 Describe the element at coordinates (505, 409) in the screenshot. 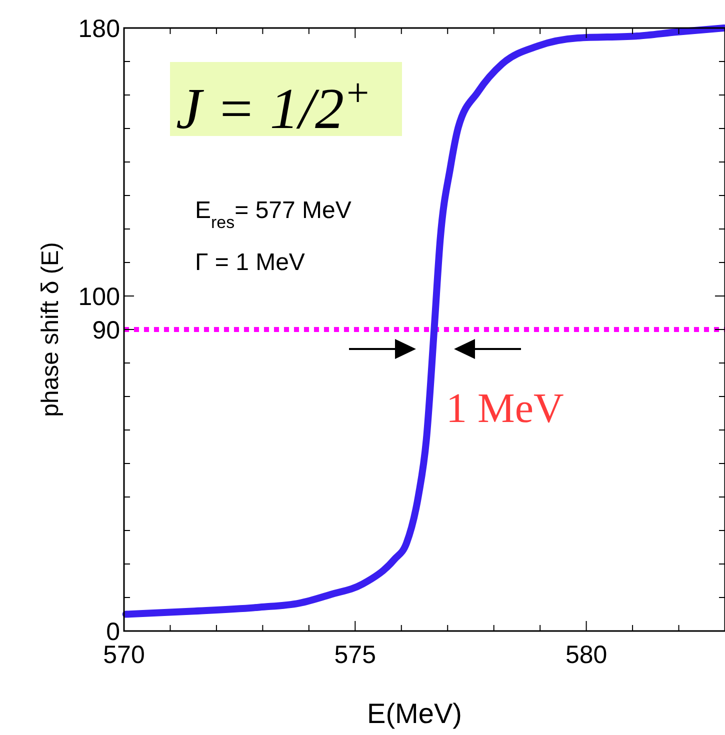

I see `annotation: 1 MeV` at that location.